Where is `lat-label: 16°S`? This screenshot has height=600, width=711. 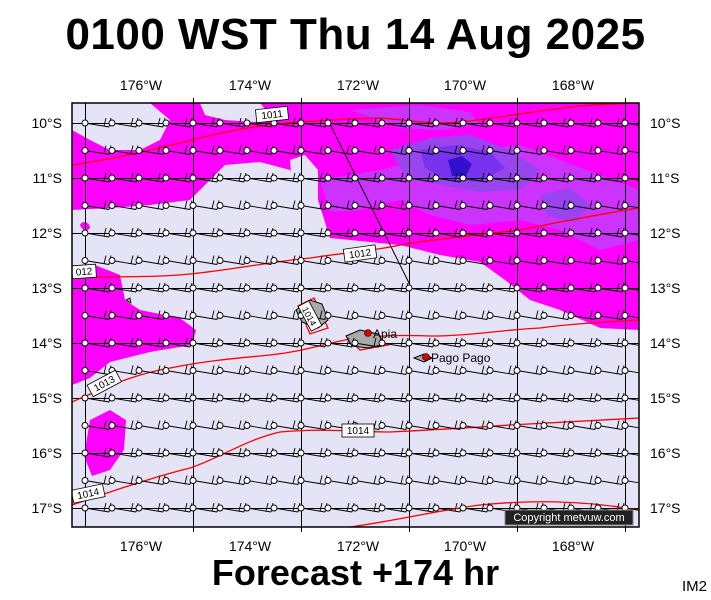 lat-label: 16°S is located at coordinates (46, 453).